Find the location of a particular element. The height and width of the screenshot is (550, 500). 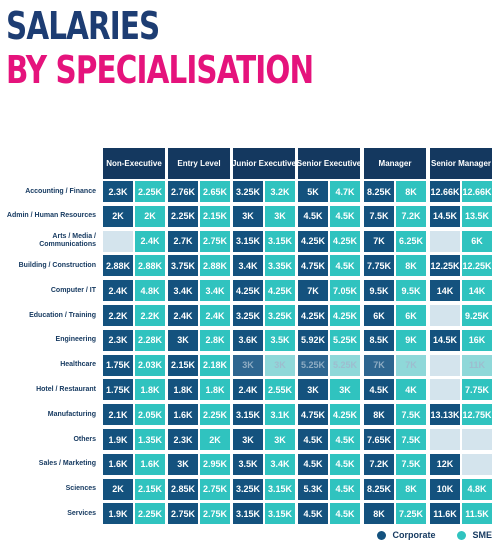

cell-sme-r7-c4: 7K is located at coordinates (411, 365).